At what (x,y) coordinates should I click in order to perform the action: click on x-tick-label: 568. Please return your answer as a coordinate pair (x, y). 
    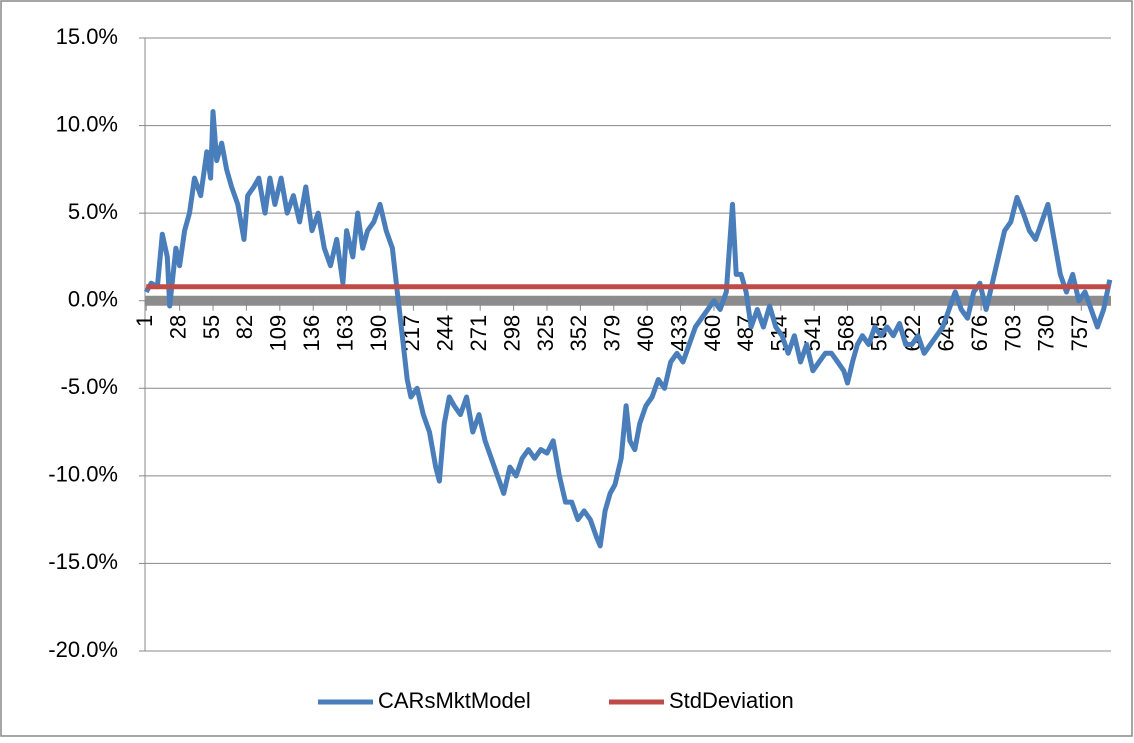
    Looking at the image, I should click on (845, 333).